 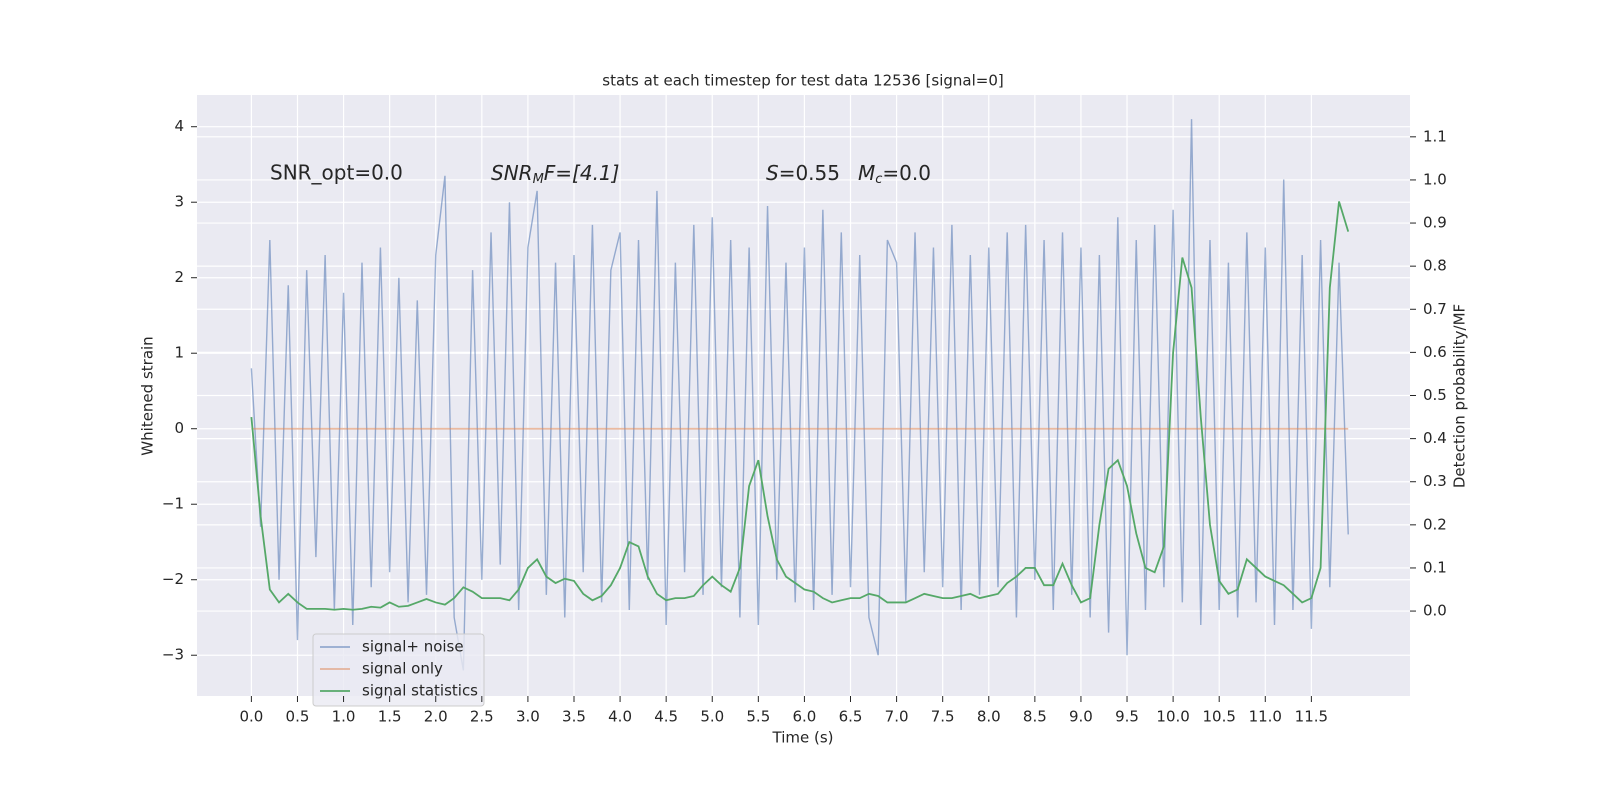 What do you see at coordinates (1172, 717) in the screenshot?
I see `x-tick-label: 10.0` at bounding box center [1172, 717].